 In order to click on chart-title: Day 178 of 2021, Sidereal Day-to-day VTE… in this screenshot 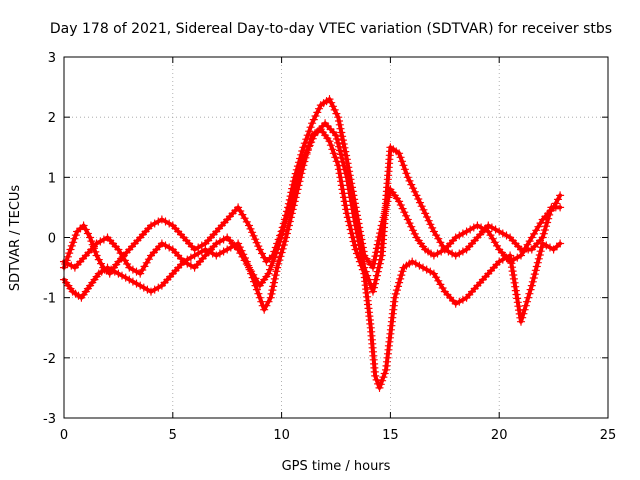, I will do `click(331, 29)`.